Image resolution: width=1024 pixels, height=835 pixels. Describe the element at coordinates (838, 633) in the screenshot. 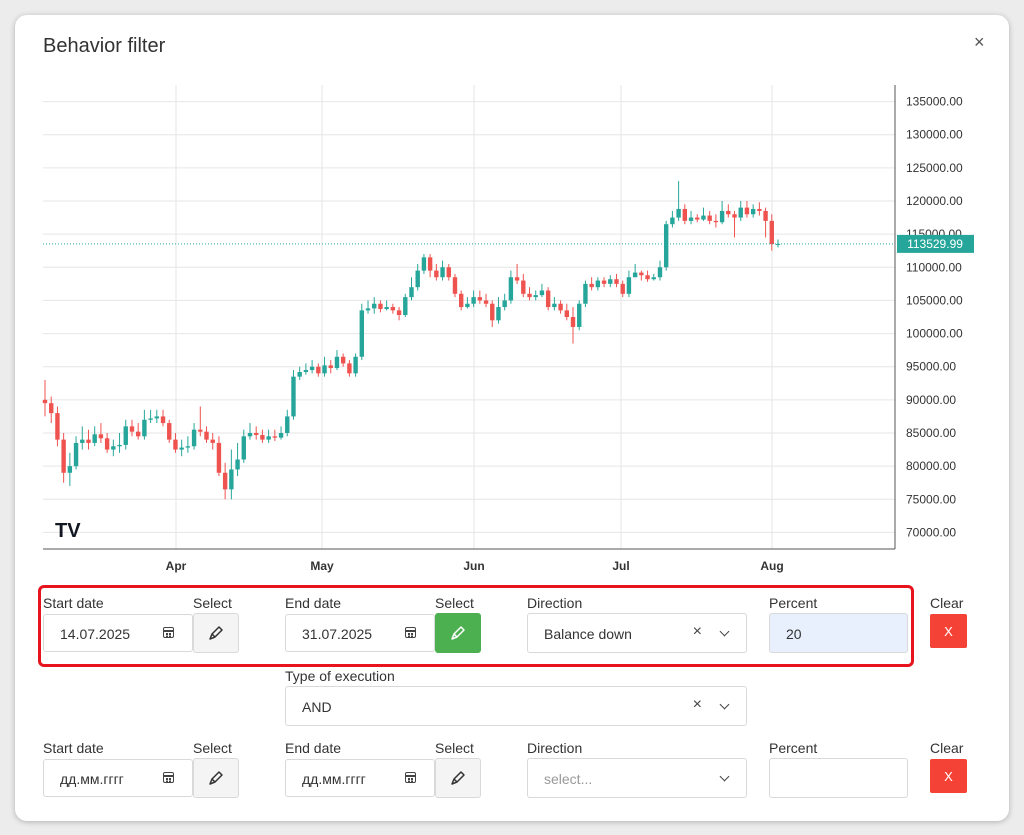

I see `percent-input: 20` at that location.